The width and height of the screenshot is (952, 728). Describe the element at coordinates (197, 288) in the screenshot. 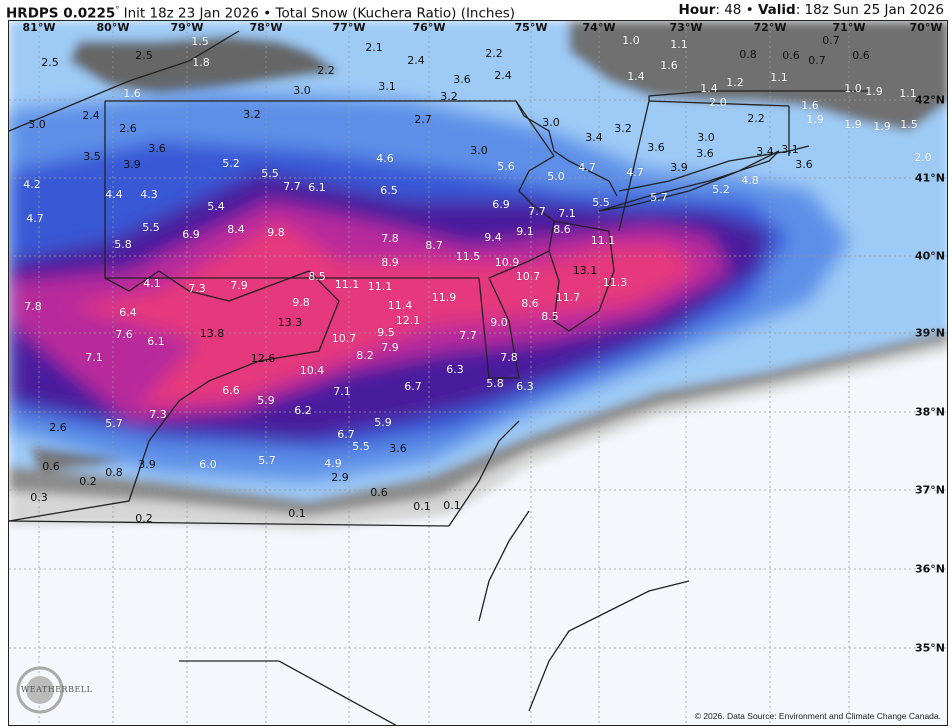

I see `snow-total-label: 7.3` at that location.